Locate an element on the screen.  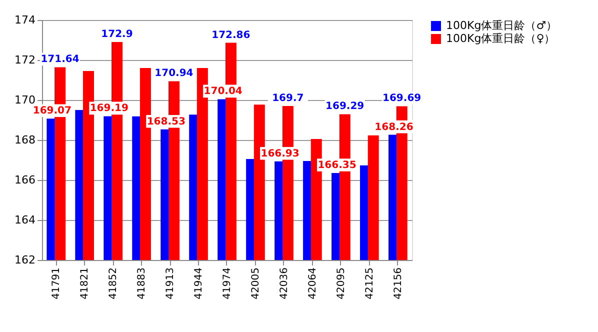
data-label: 169.29 is located at coordinates (345, 106).